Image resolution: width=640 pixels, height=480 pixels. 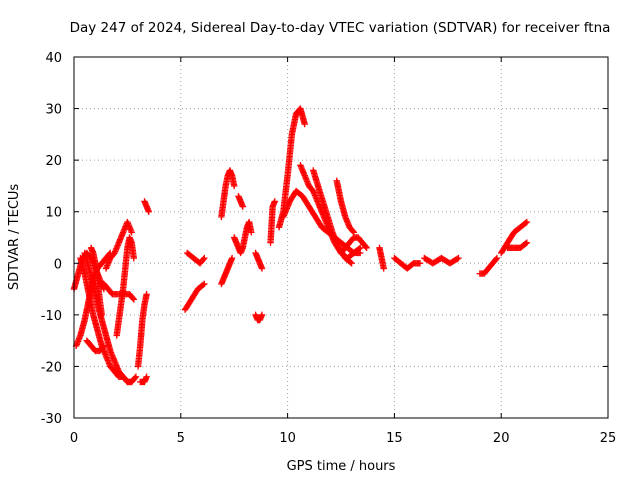 I want to click on y-tick-label: 20, so click(x=53, y=161).